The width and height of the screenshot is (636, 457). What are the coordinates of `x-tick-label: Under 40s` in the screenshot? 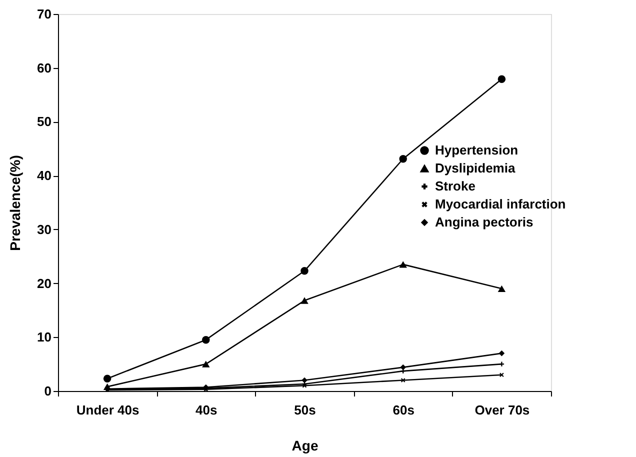 It's located at (108, 410).